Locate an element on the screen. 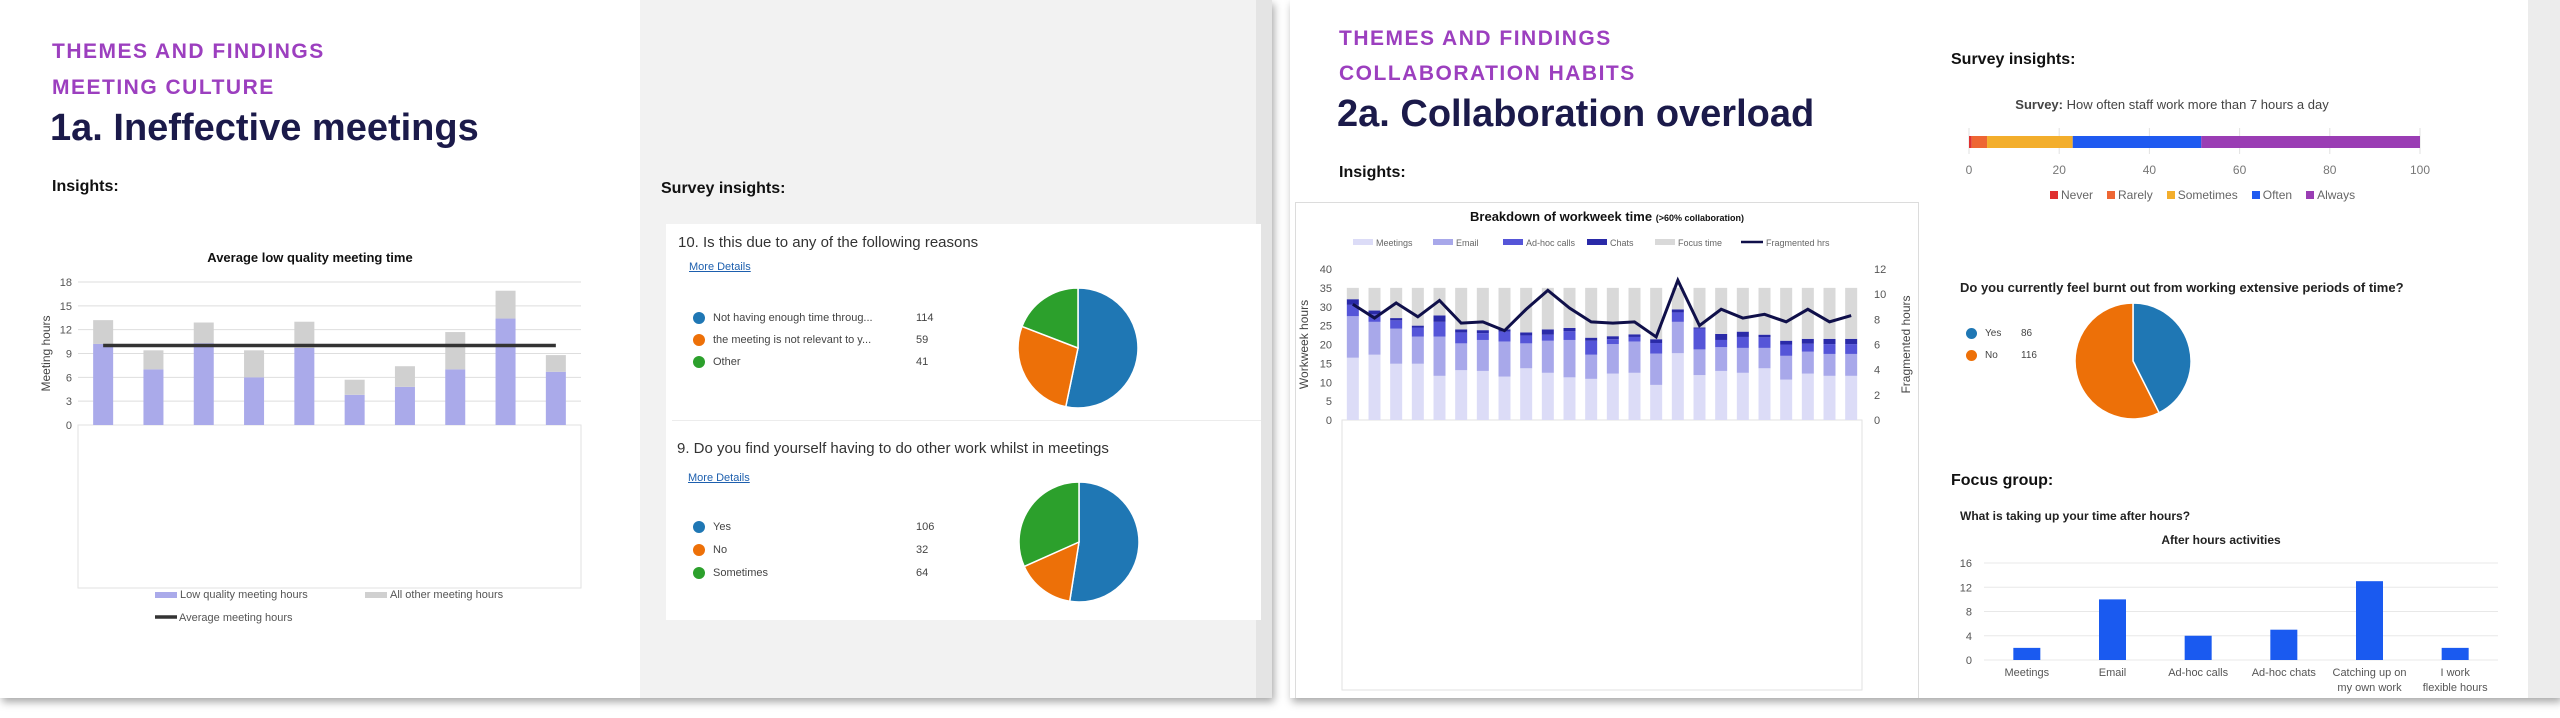 The height and width of the screenshot is (718, 2560). y-tick-label: 8 is located at coordinates (1969, 613).